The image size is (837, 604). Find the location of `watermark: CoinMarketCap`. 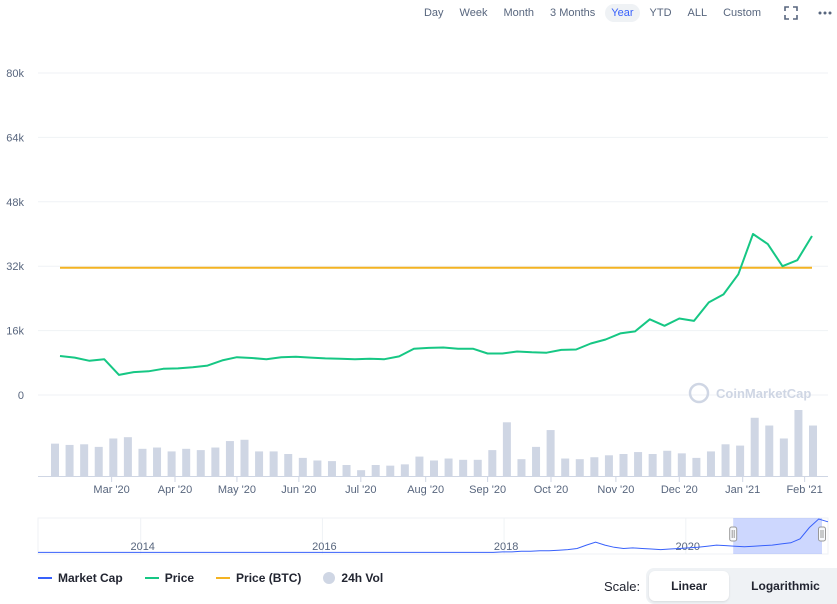

watermark: CoinMarketCap is located at coordinates (749, 393).